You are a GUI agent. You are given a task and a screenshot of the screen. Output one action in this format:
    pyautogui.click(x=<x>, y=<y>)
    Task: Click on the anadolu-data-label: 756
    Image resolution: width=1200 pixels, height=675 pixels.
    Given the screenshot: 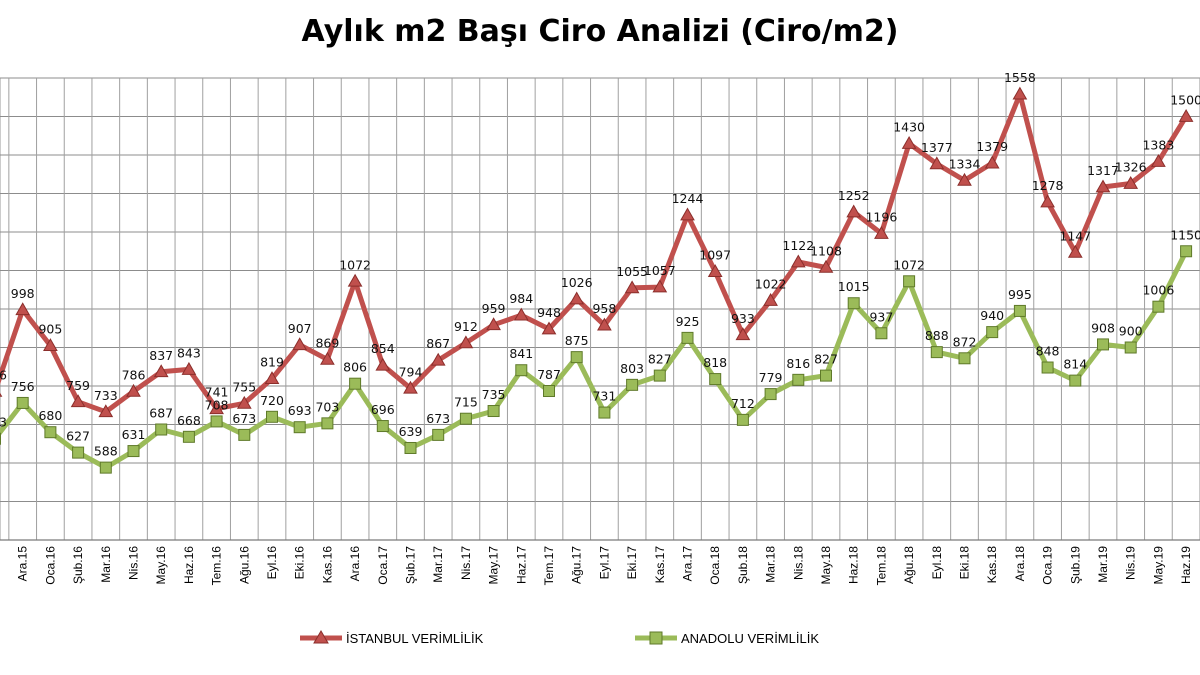 What is the action you would take?
    pyautogui.click(x=23, y=386)
    